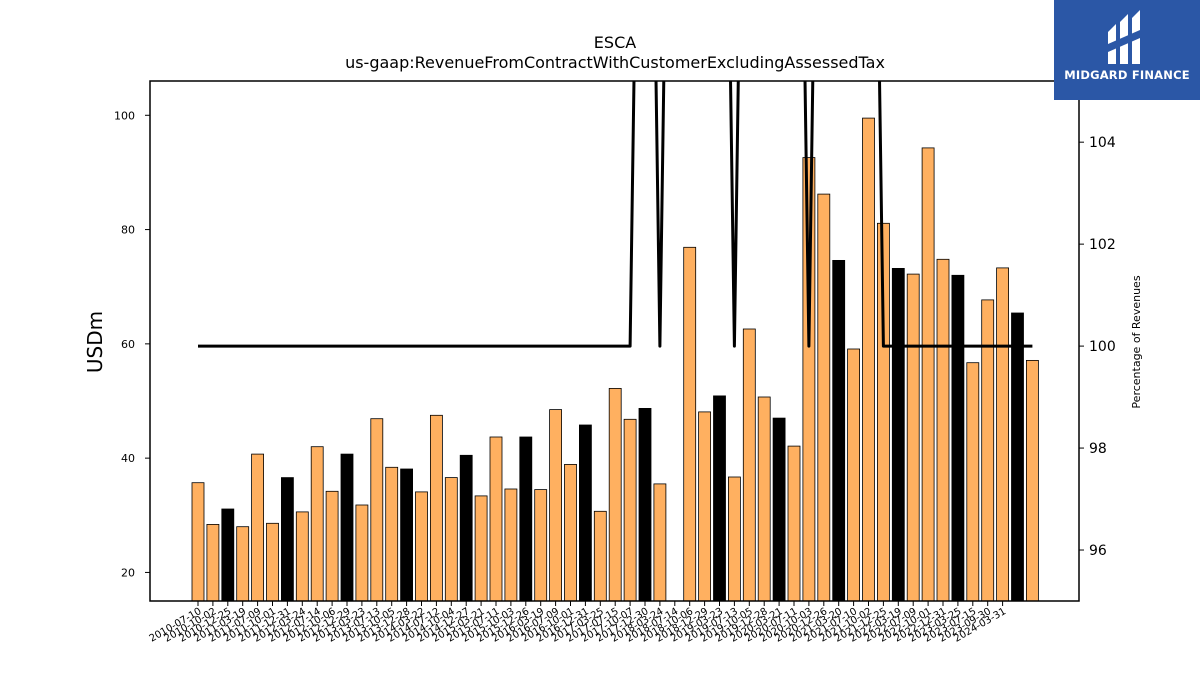 This screenshot has height=675, width=1200. I want to click on y-tick-label: 40, so click(128, 458).